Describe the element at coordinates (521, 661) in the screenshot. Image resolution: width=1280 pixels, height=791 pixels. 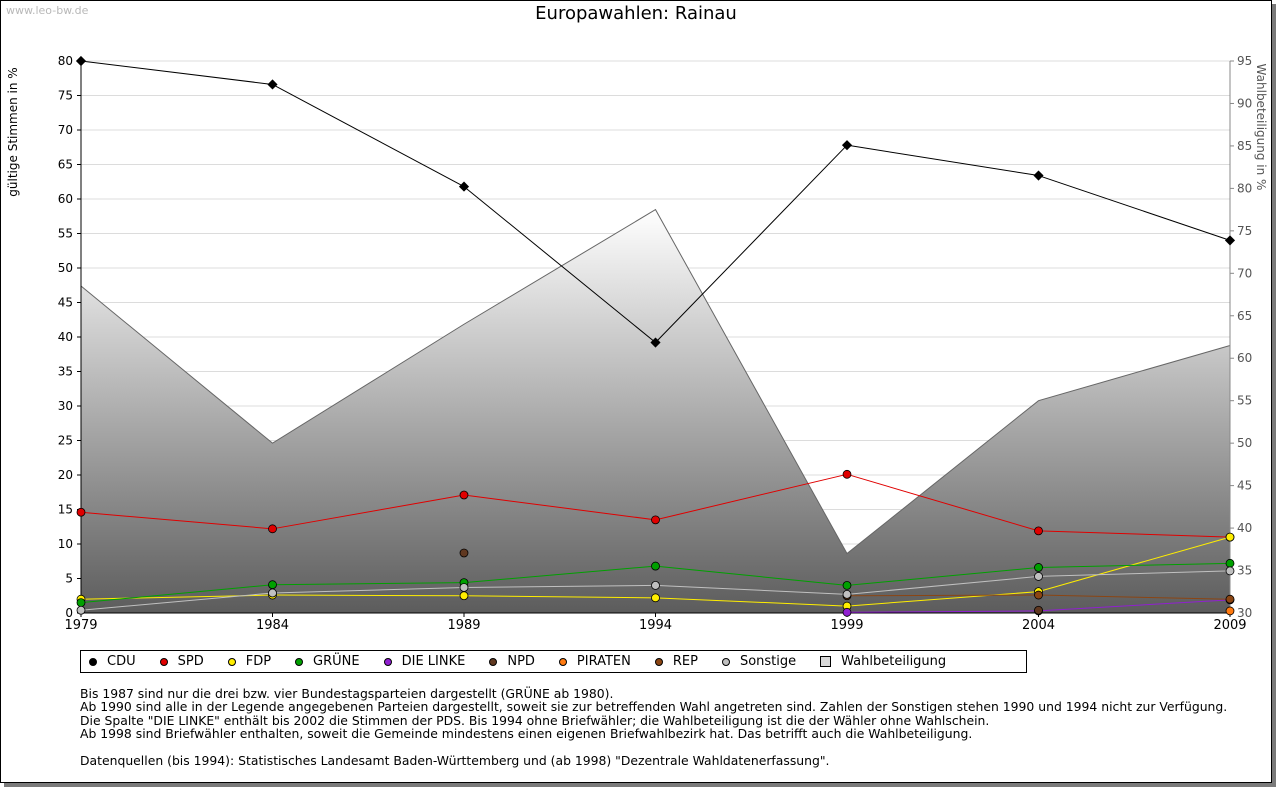
I see `legend-label: NPD` at that location.